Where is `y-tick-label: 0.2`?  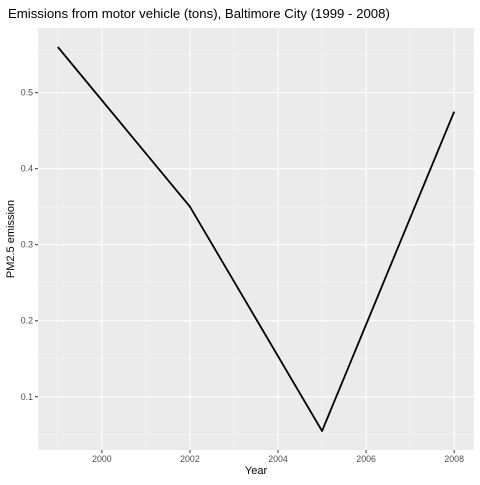
y-tick-label: 0.2 is located at coordinates (27, 321).